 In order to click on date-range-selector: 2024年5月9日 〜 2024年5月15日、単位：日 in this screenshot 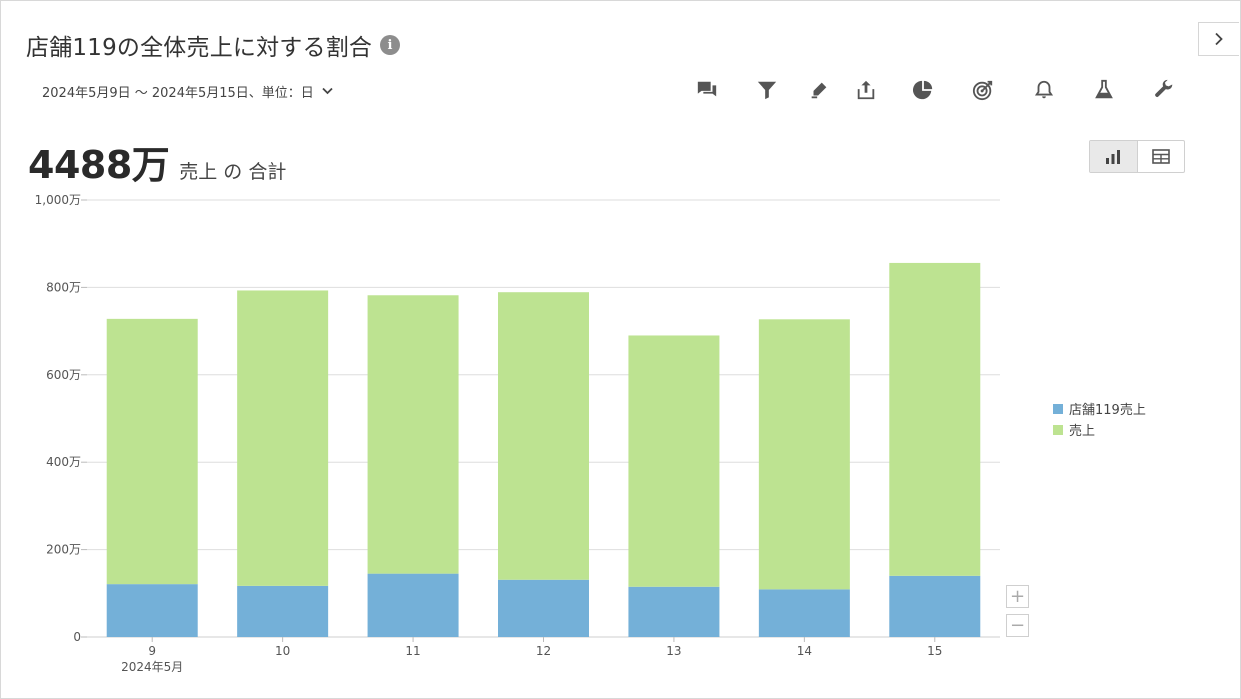, I will do `click(187, 91)`.